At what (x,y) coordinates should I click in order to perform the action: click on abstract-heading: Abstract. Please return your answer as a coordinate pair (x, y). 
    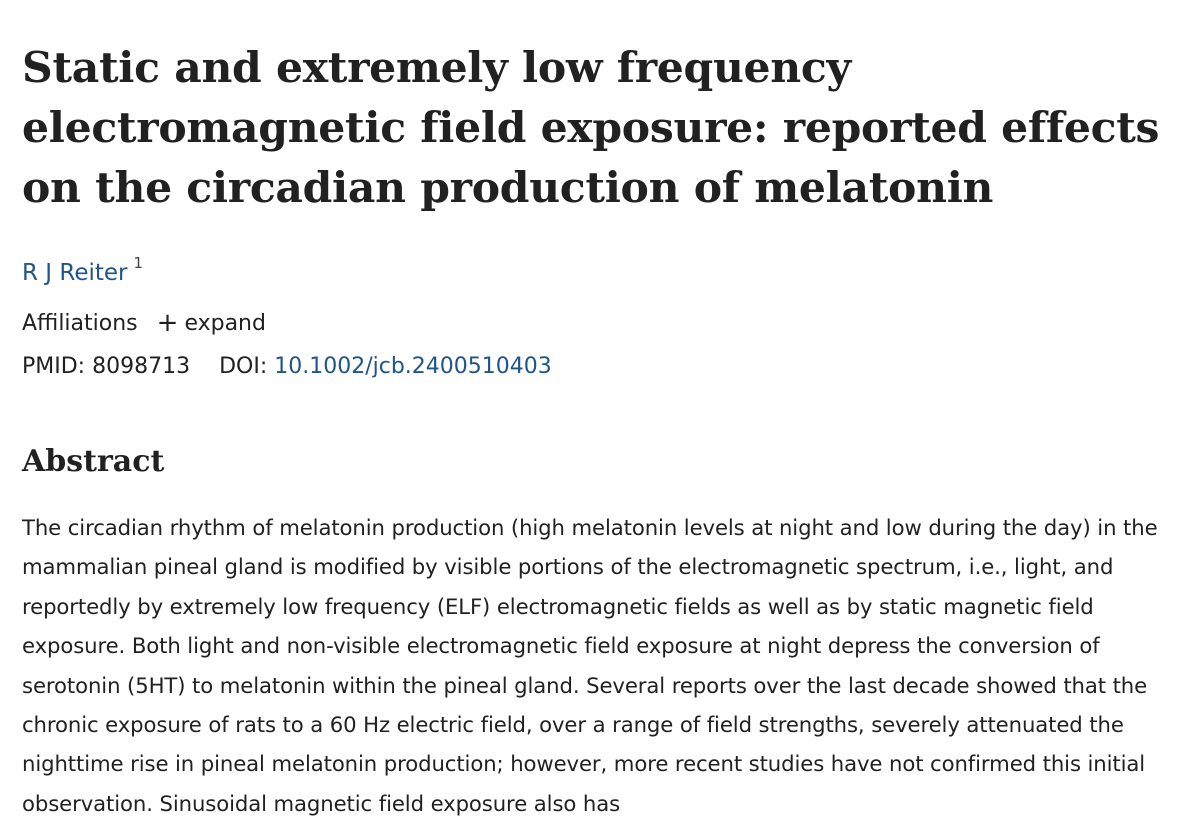
    Looking at the image, I should click on (93, 461).